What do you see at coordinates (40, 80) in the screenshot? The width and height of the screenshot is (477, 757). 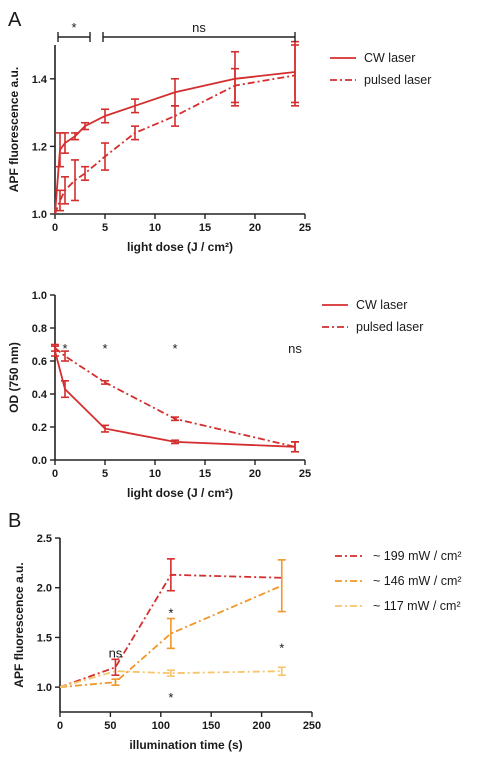 I see `y-tick-label: 1.4` at bounding box center [40, 80].